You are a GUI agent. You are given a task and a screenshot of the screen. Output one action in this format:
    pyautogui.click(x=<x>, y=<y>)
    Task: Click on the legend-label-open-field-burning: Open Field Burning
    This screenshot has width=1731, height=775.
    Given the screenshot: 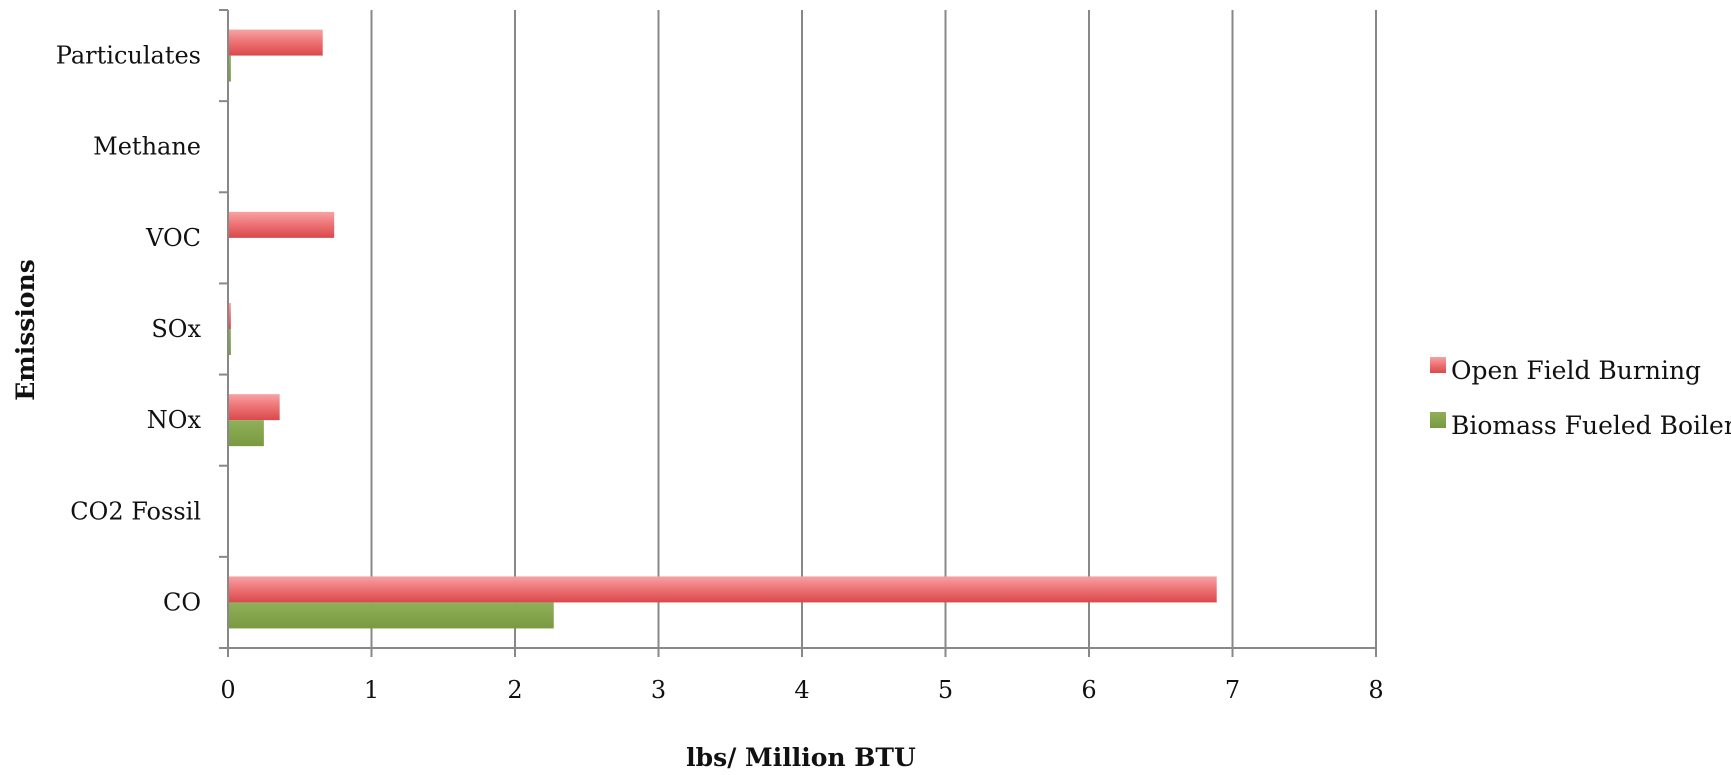 What is the action you would take?
    pyautogui.click(x=1576, y=370)
    